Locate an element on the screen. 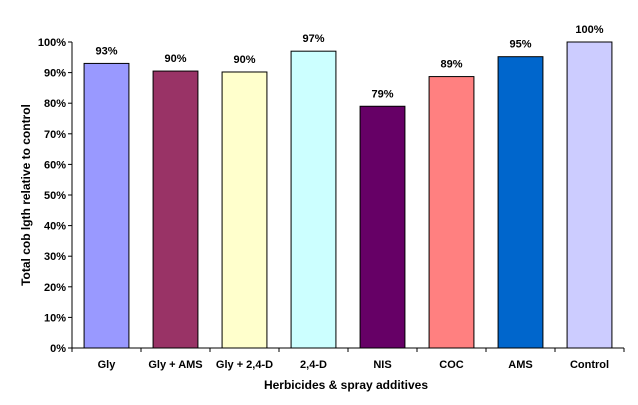 This screenshot has width=638, height=405. x-tick-label: NIS is located at coordinates (382, 365).